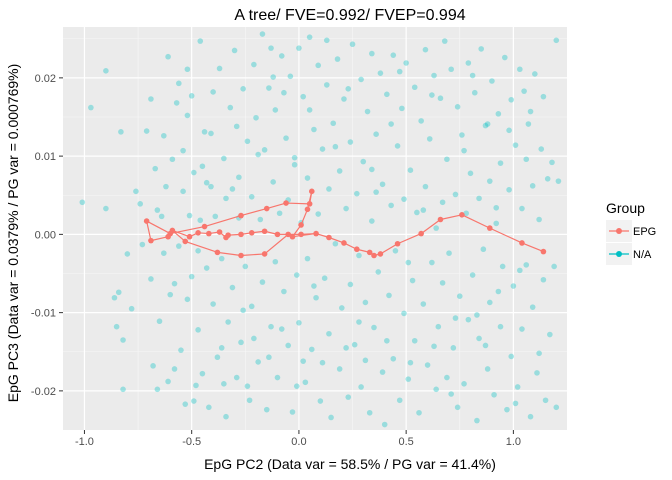  Describe the element at coordinates (349, 15) in the screenshot. I see `chart-title: A tree/ FVE=0.992/ FVEP=0.994` at that location.